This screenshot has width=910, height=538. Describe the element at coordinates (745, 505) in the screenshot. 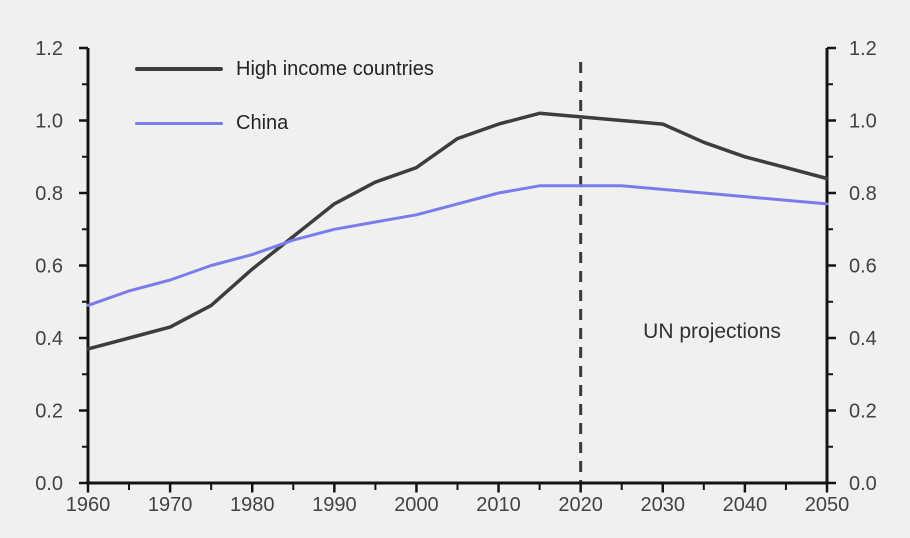

I see `x-tick-label-2040: 2040` at that location.